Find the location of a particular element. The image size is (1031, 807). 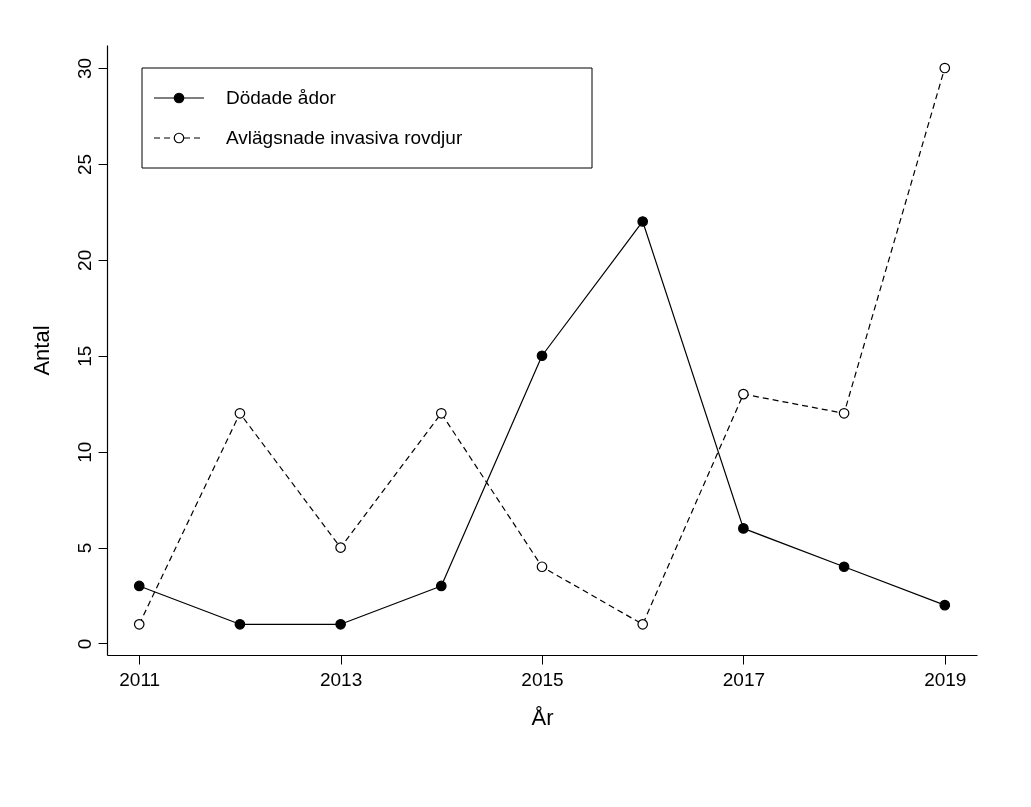

y-axis-title: Antal is located at coordinates (41, 350).